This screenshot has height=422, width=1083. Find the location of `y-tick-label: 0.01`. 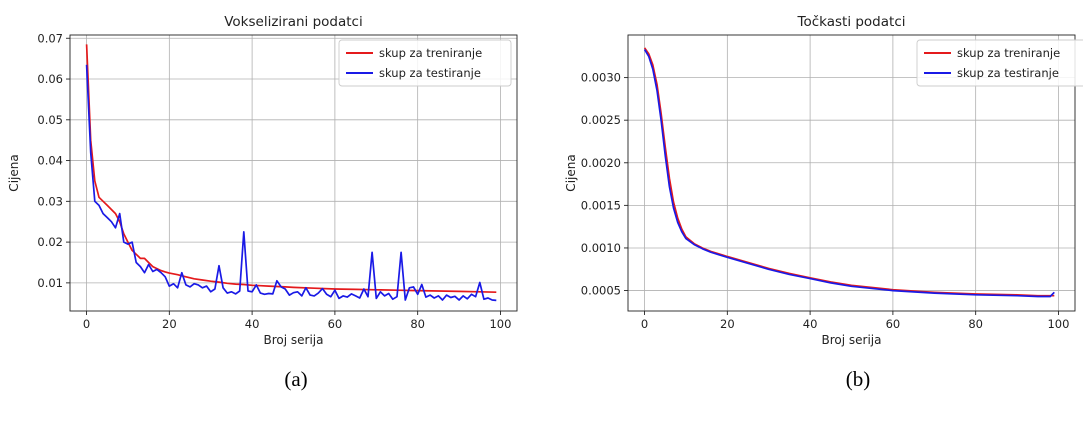

y-tick-label: 0.01 is located at coordinates (50, 283).